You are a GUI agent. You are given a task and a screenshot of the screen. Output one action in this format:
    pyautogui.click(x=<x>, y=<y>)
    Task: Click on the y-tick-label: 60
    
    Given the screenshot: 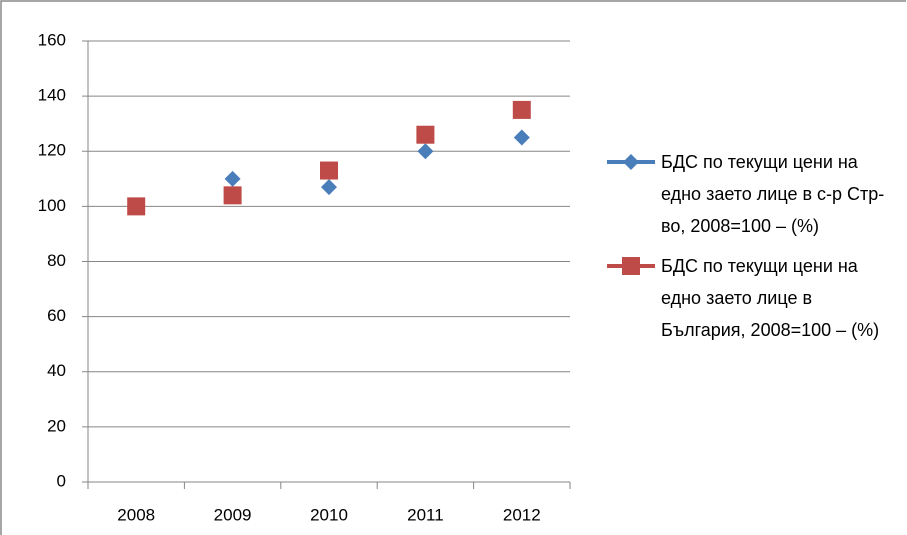 What is the action you would take?
    pyautogui.click(x=56, y=315)
    